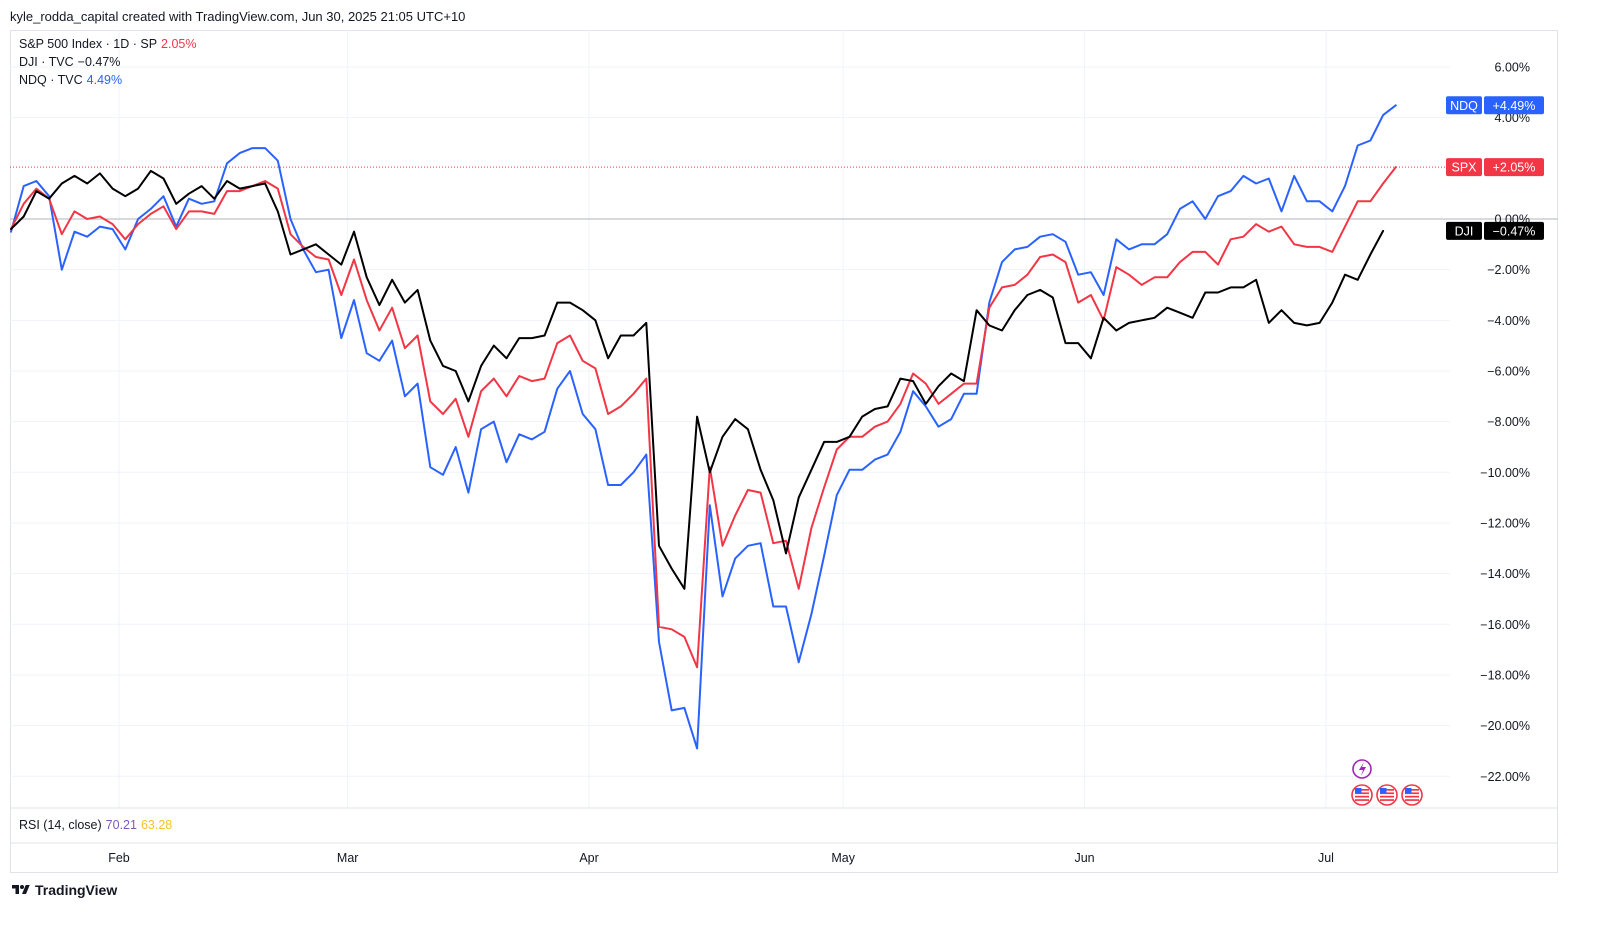  What do you see at coordinates (1084, 858) in the screenshot?
I see `x-tick-label: Jun` at bounding box center [1084, 858].